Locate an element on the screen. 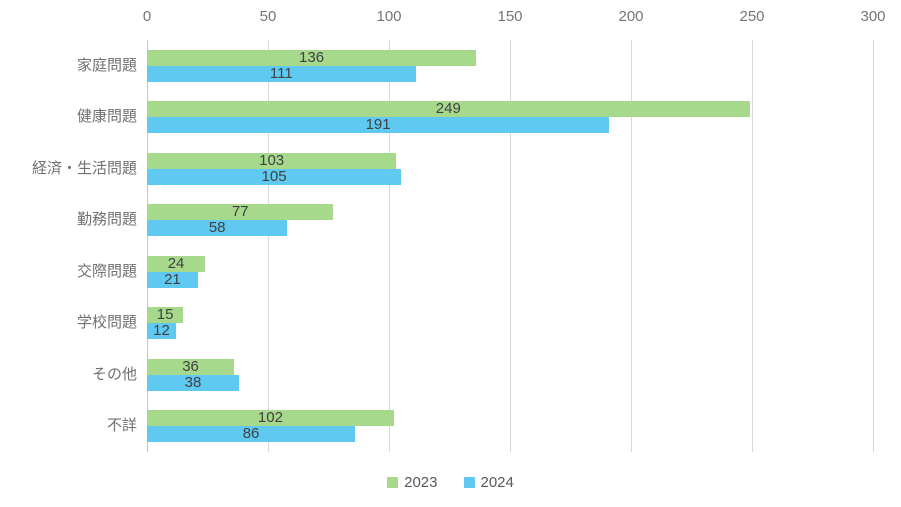  value-label: 38 is located at coordinates (193, 382).